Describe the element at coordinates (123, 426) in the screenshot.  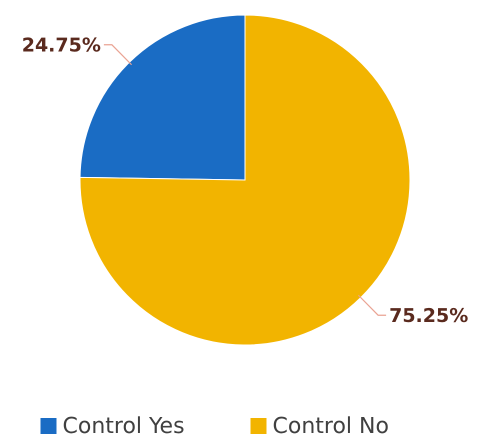
I see `legend-label: Control Yes` at that location.